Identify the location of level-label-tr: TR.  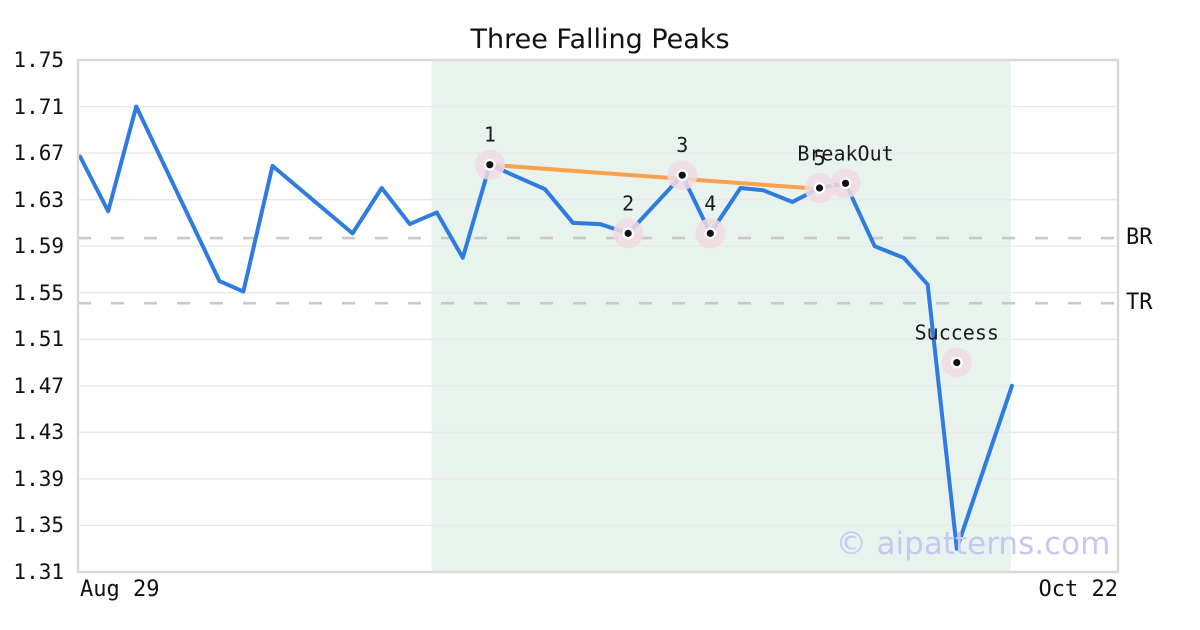
(1139, 303).